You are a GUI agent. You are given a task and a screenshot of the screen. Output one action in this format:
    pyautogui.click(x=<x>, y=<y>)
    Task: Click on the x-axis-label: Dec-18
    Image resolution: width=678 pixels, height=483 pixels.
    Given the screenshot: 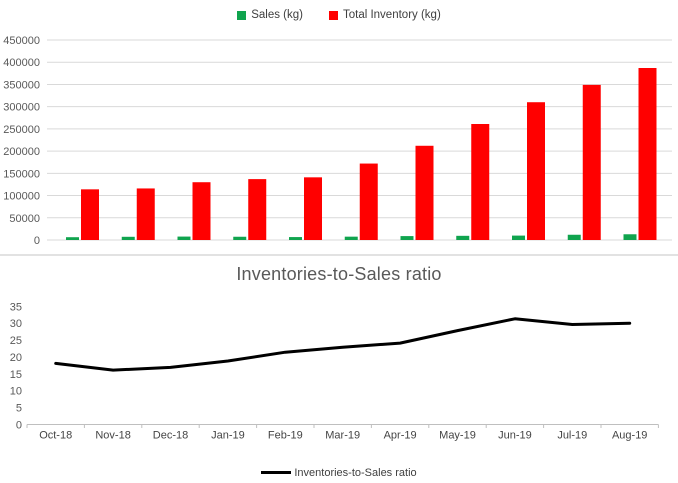 What is the action you would take?
    pyautogui.click(x=170, y=436)
    